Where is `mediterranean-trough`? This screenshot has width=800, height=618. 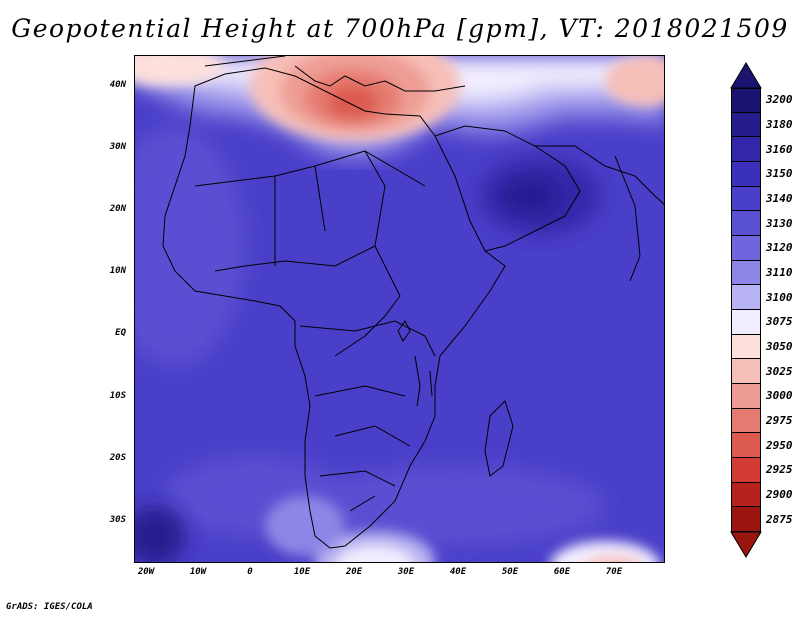
mediterranean-trough is located at coordinates (399, 98).